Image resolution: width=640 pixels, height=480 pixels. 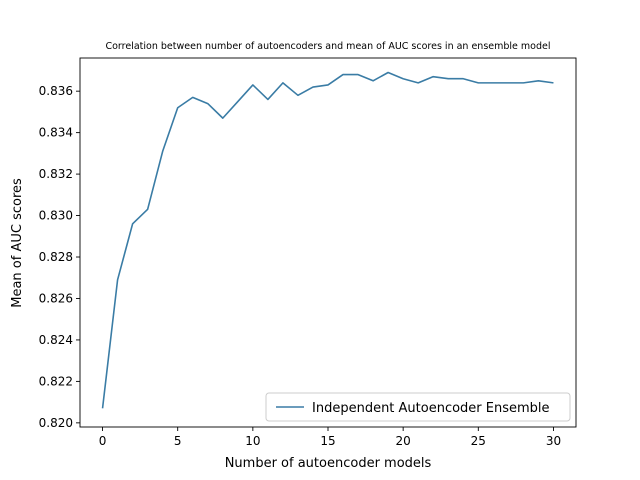 What do you see at coordinates (103, 441) in the screenshot?
I see `x-tick-label: 0` at bounding box center [103, 441].